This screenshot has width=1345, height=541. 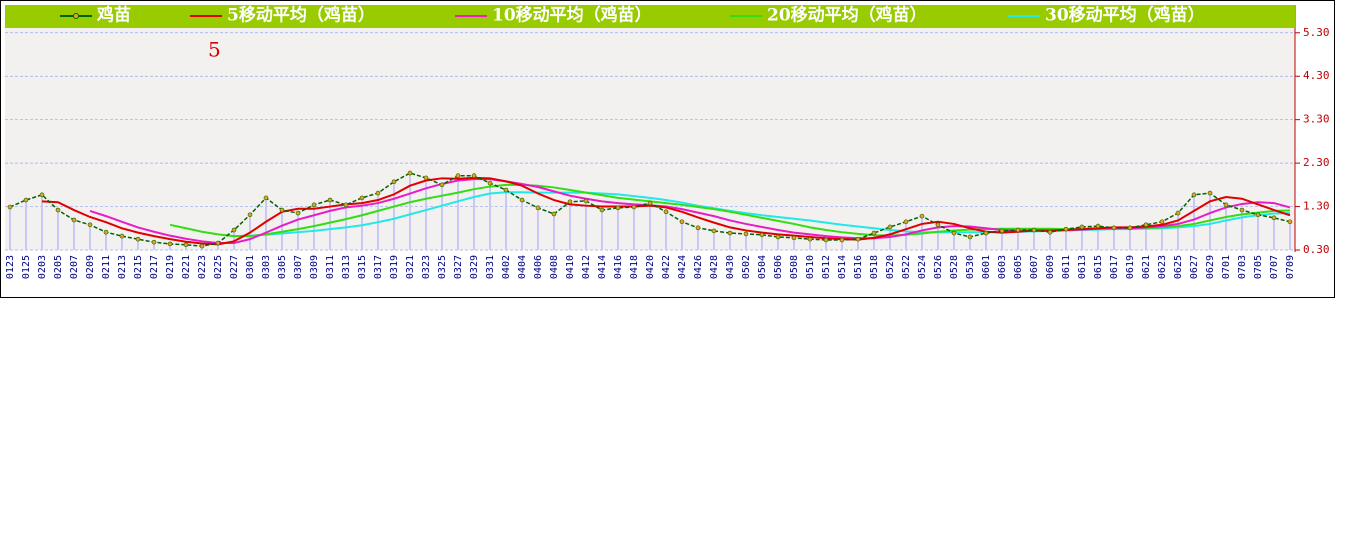 I want to click on x-tick-label: 0305, so click(x=282, y=267).